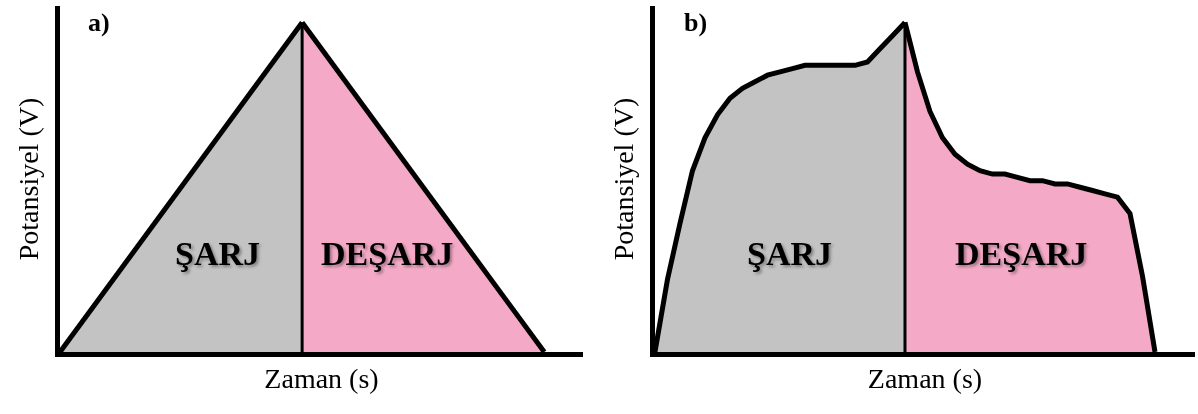 The image size is (1198, 414). What do you see at coordinates (99, 22) in the screenshot?
I see `chart-title: a)` at bounding box center [99, 22].